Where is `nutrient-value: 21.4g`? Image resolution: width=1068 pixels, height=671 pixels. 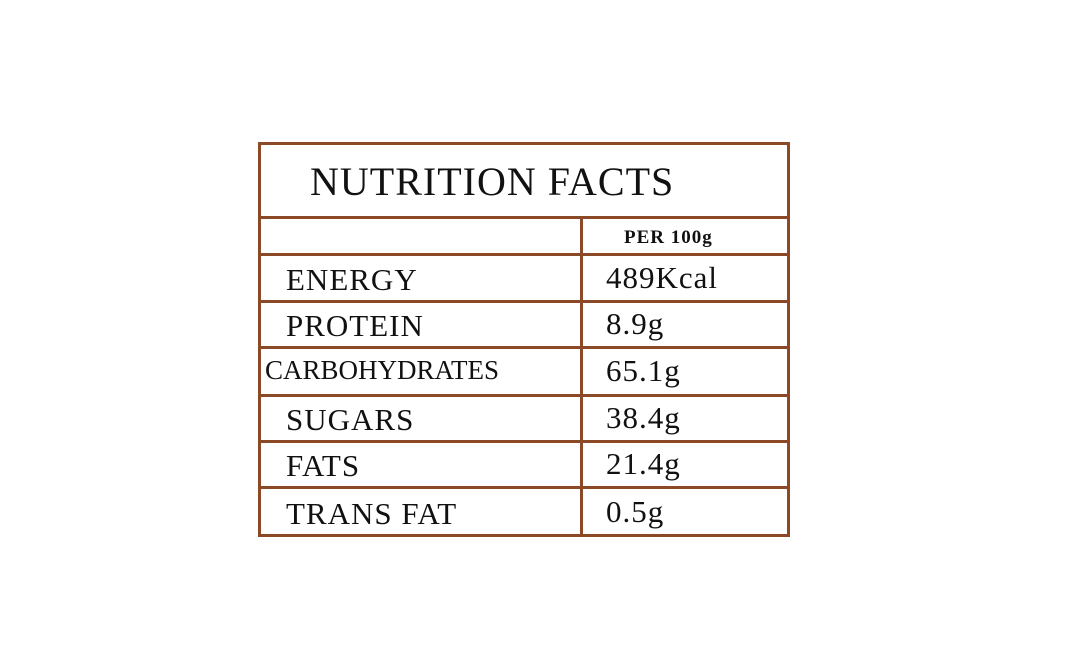
nutrient-value: 21.4g is located at coordinates (643, 463).